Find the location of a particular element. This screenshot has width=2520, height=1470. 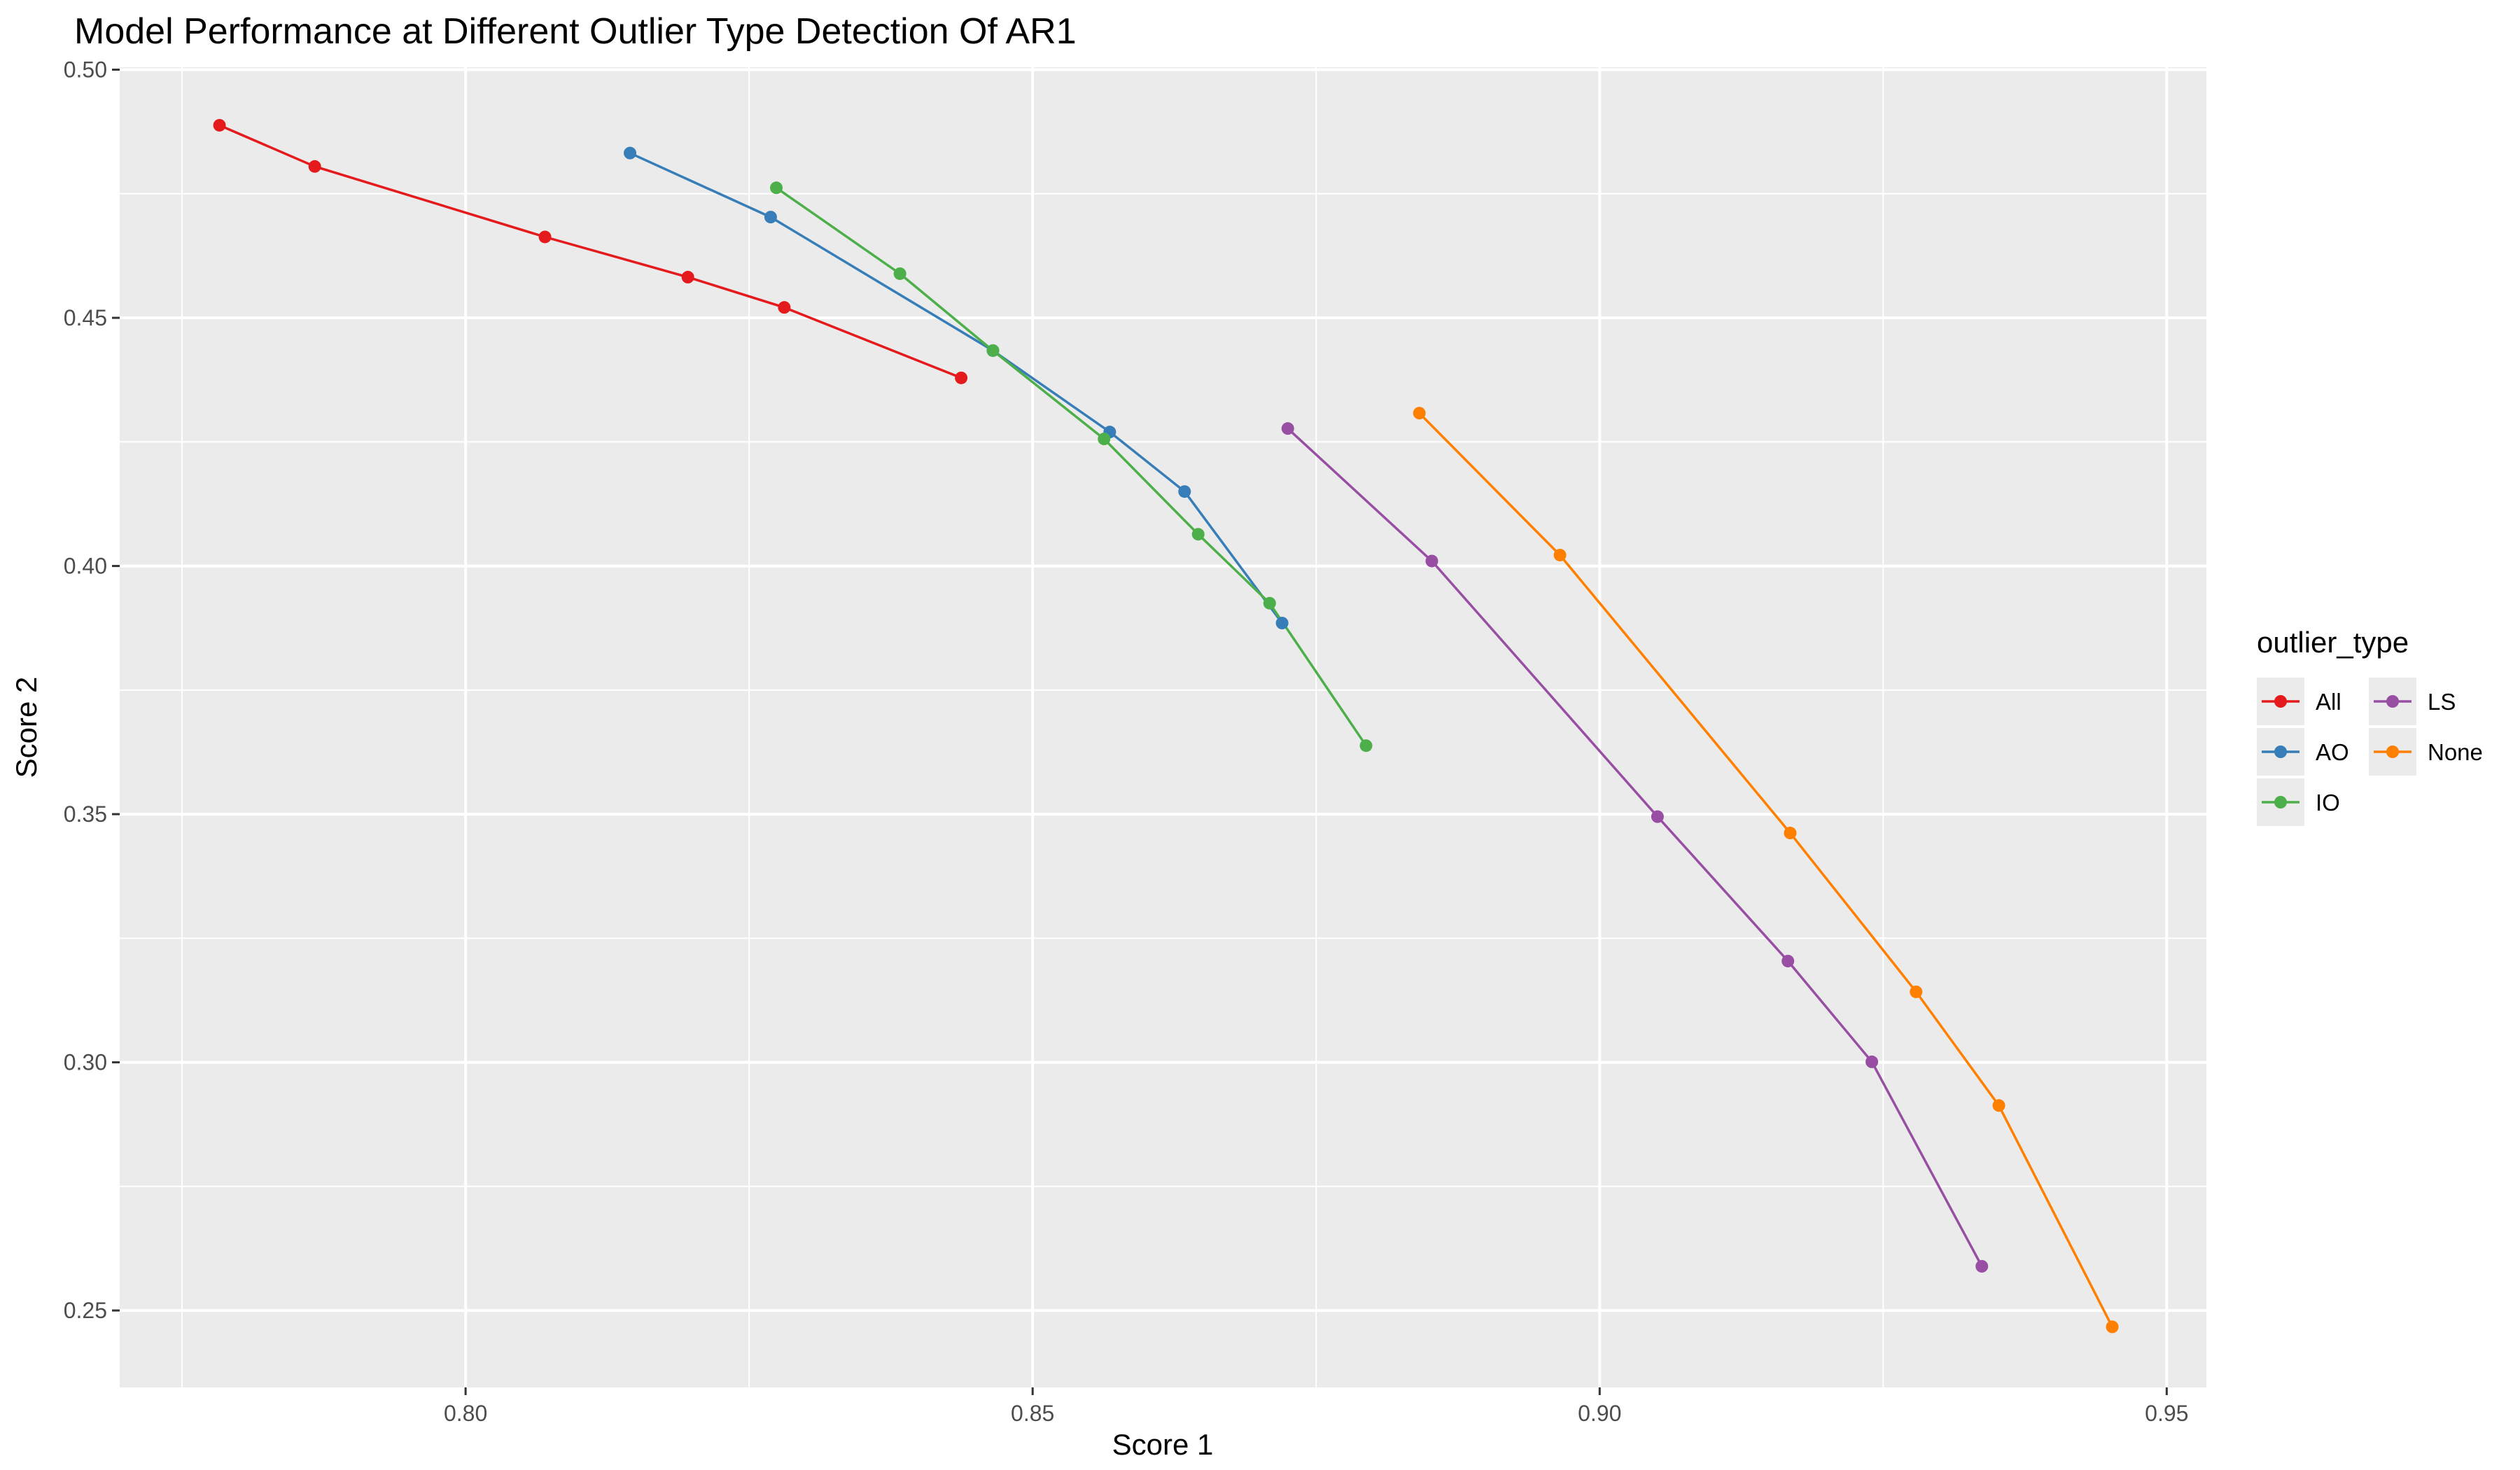

legend-label-none: None is located at coordinates (2455, 752).